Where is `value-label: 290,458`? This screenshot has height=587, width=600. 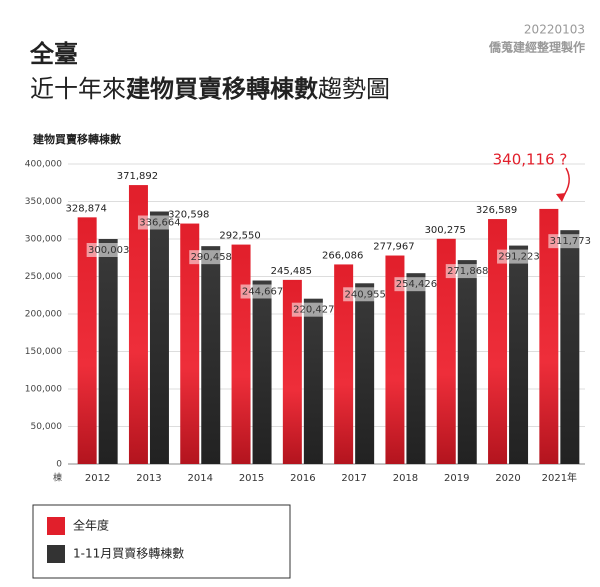 value-label: 290,458 is located at coordinates (211, 257).